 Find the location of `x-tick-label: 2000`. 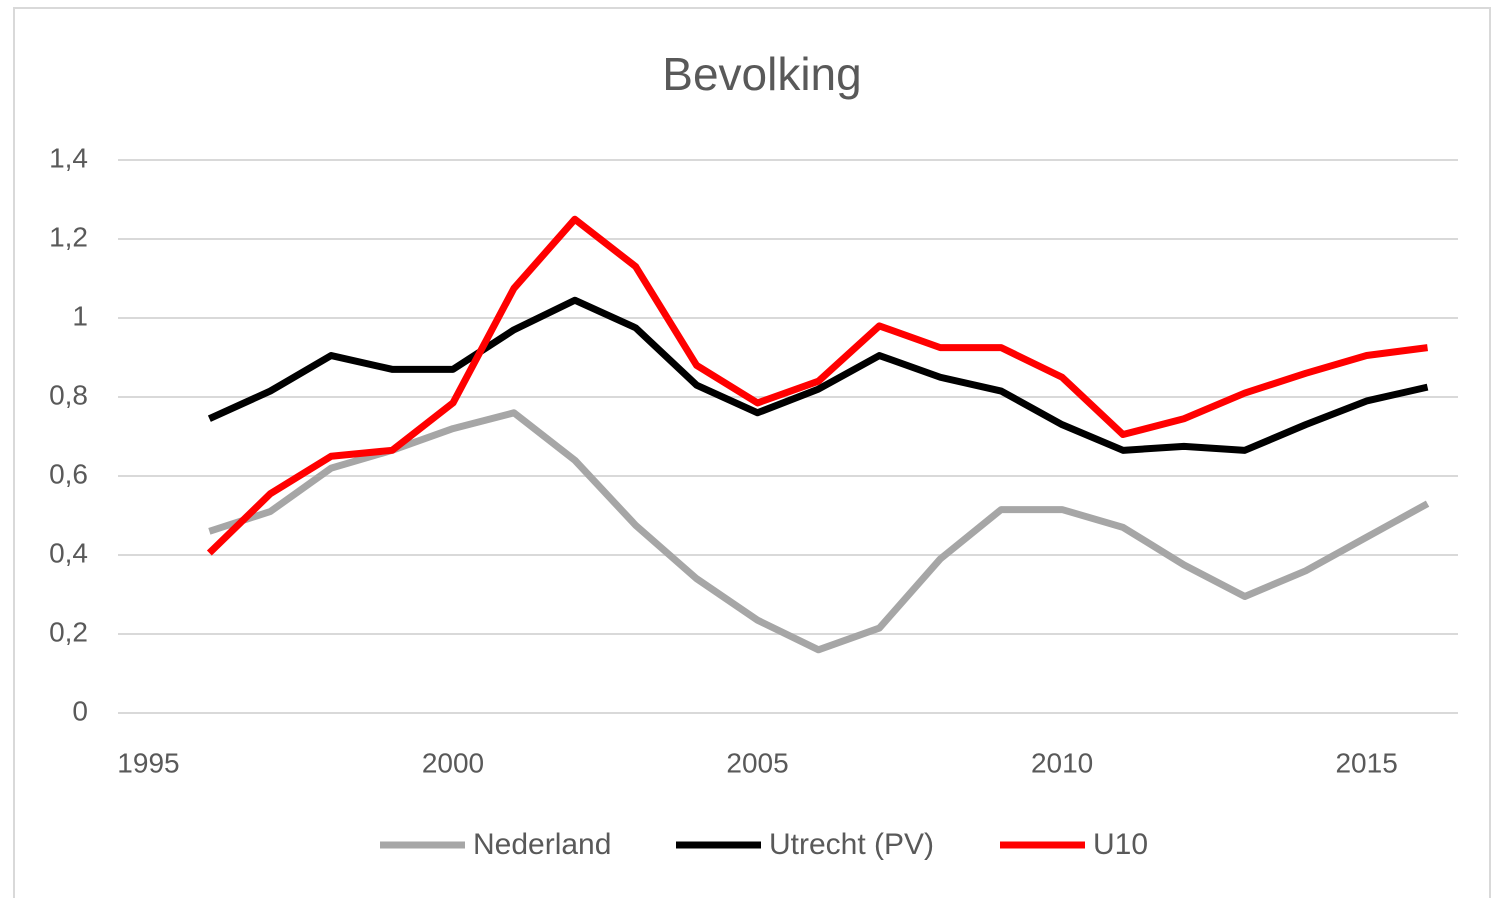

x-tick-label: 2000 is located at coordinates (453, 762).